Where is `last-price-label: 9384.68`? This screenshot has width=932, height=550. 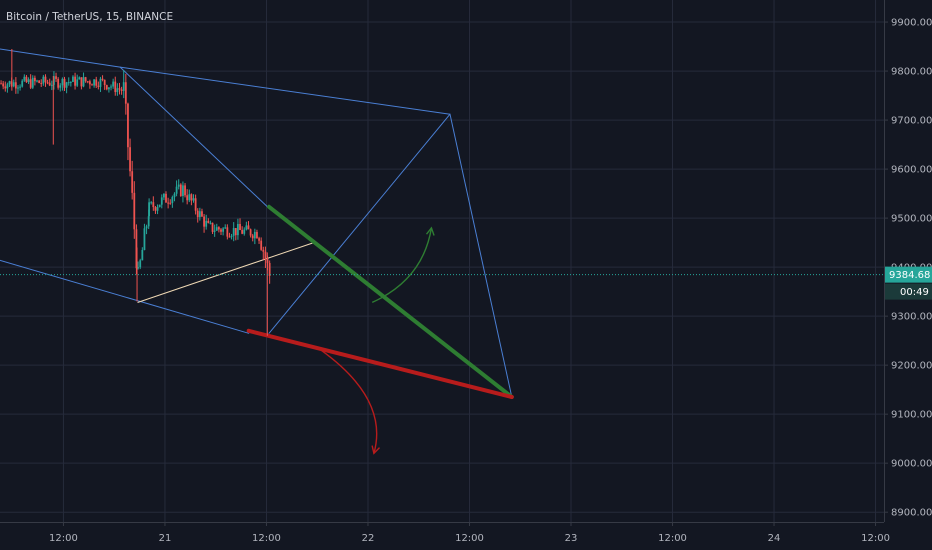
last-price-label: 9384.68 is located at coordinates (909, 275).